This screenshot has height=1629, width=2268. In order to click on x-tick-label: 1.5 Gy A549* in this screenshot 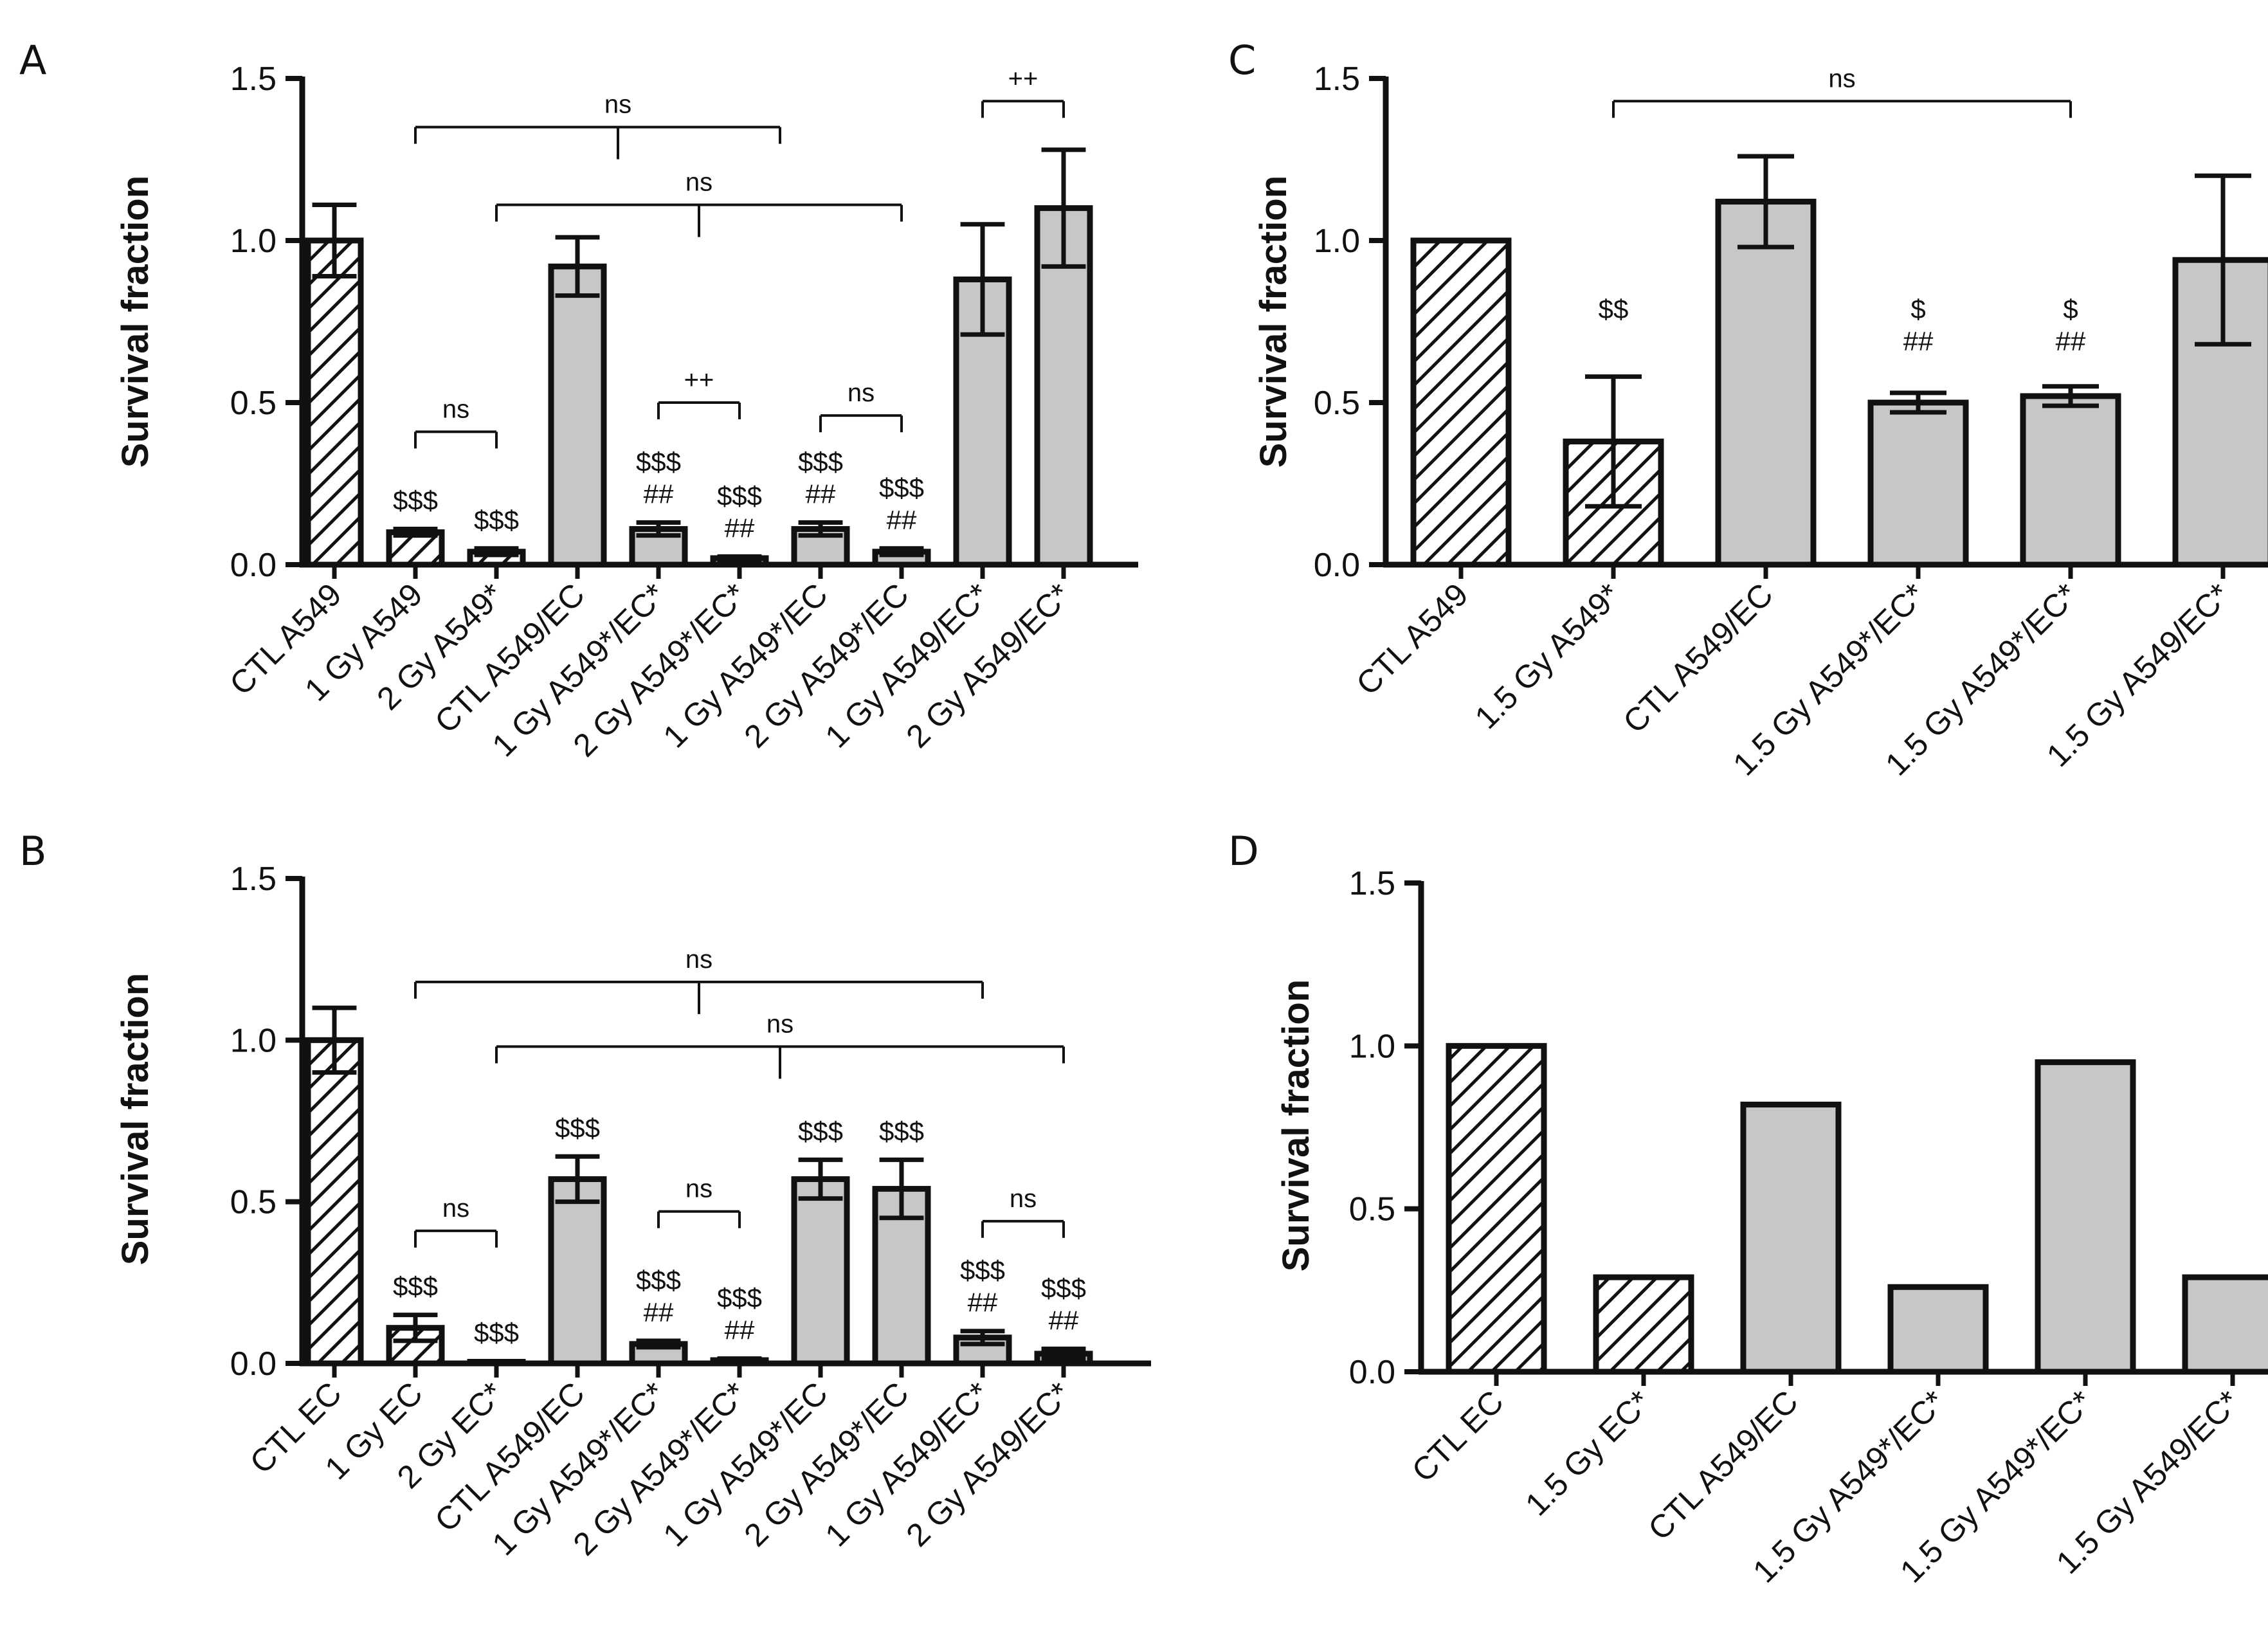, I will do `click(1548, 656)`.